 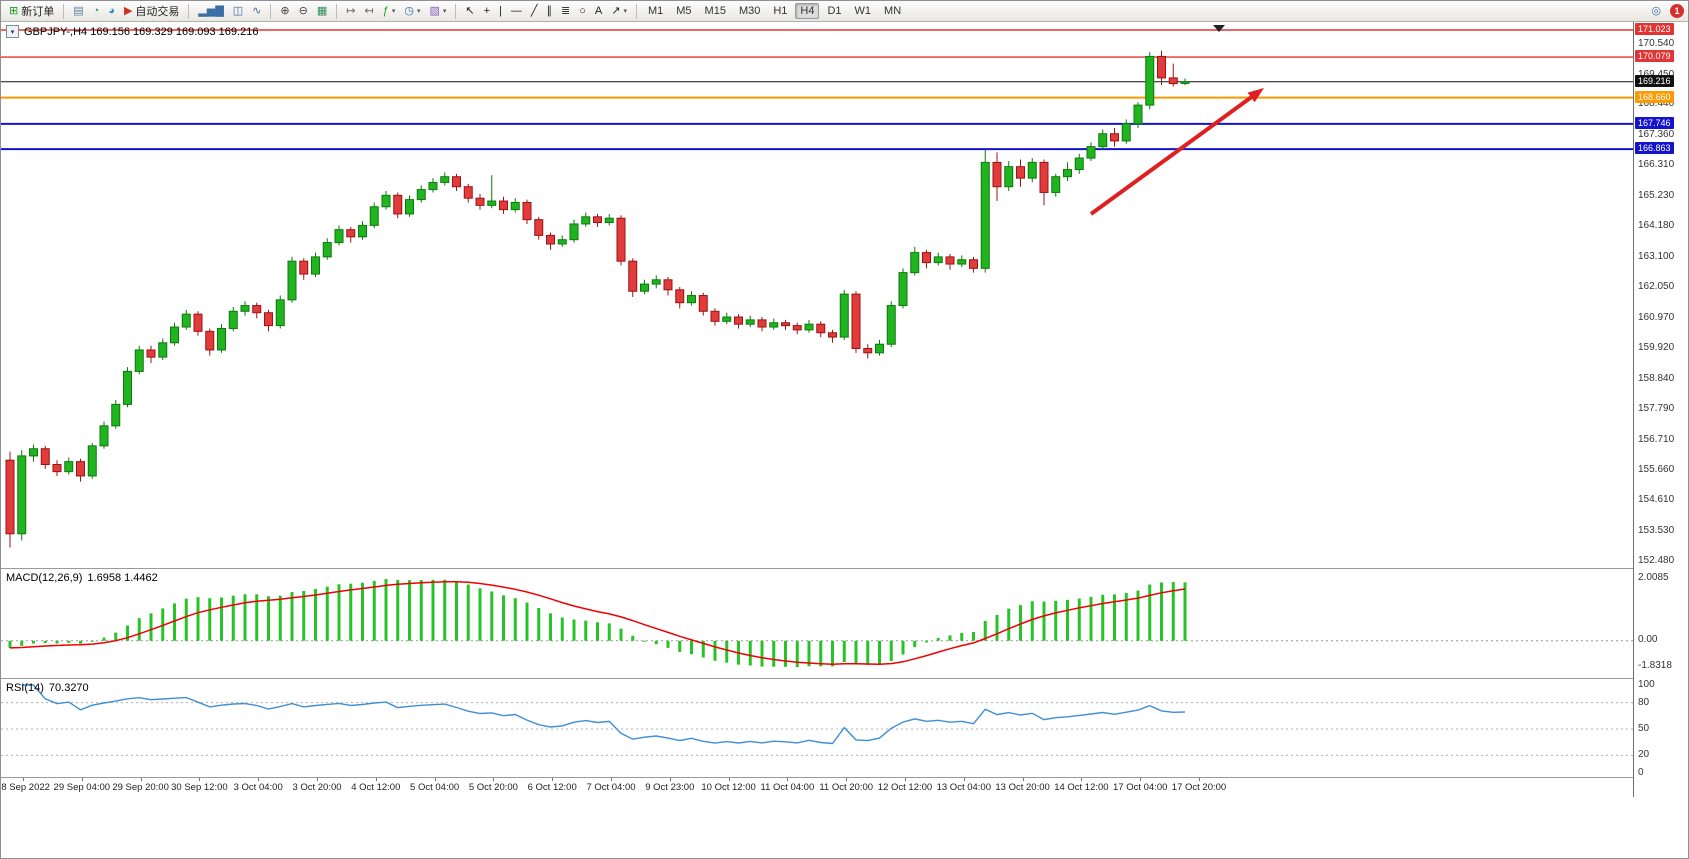 What do you see at coordinates (625, 11) in the screenshot?
I see `chevron-down-icon: ▾` at bounding box center [625, 11].